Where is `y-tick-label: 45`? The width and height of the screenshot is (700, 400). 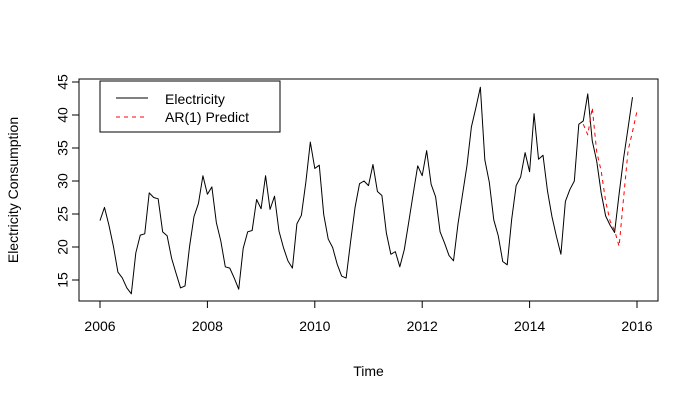 y-tick-label: 45 is located at coordinates (63, 82).